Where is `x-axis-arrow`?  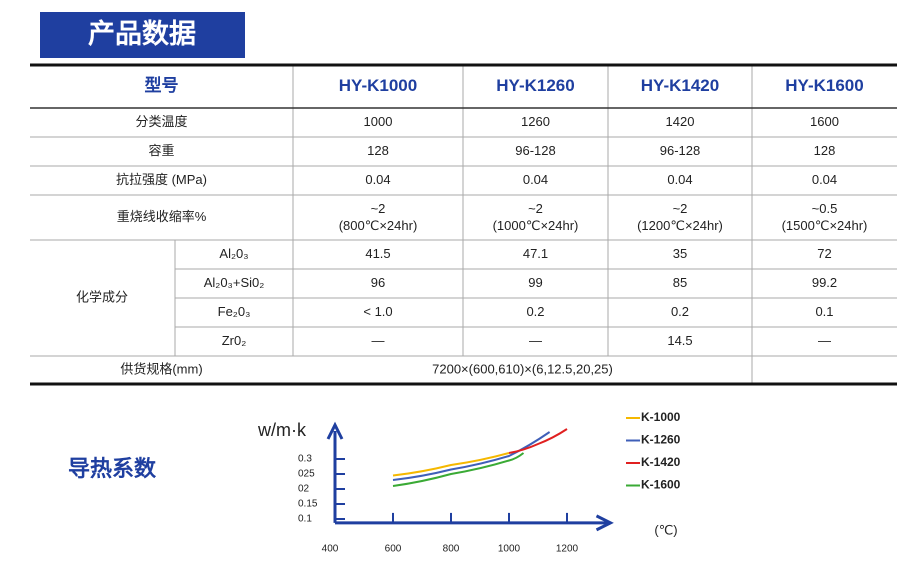 x-axis-arrow is located at coordinates (604, 523).